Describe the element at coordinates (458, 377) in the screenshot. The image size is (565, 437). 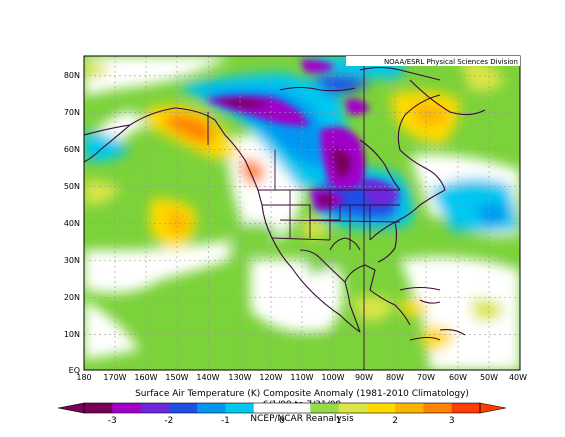
I see `lon-tick-label: 60W` at that location.